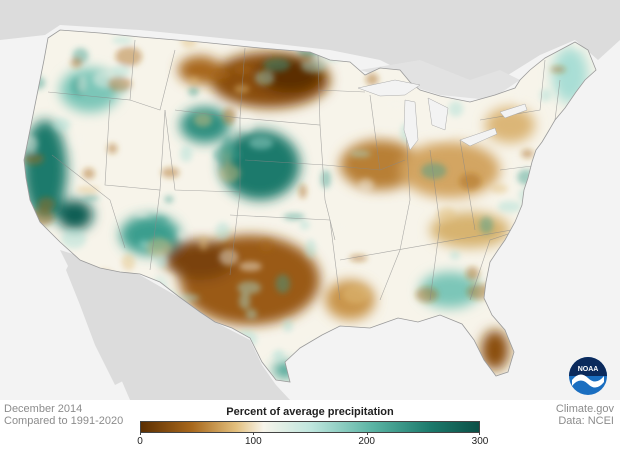 The image size is (620, 450). I want to click on wet-south-texas, so click(285, 370).